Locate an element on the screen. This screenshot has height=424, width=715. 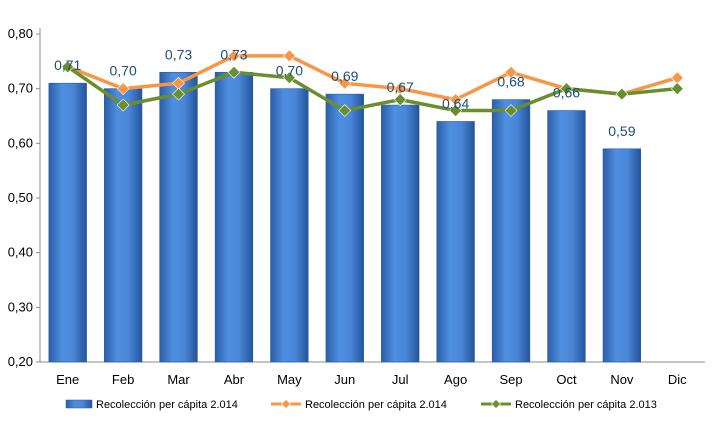
x-tick-label: Feb is located at coordinates (123, 379).